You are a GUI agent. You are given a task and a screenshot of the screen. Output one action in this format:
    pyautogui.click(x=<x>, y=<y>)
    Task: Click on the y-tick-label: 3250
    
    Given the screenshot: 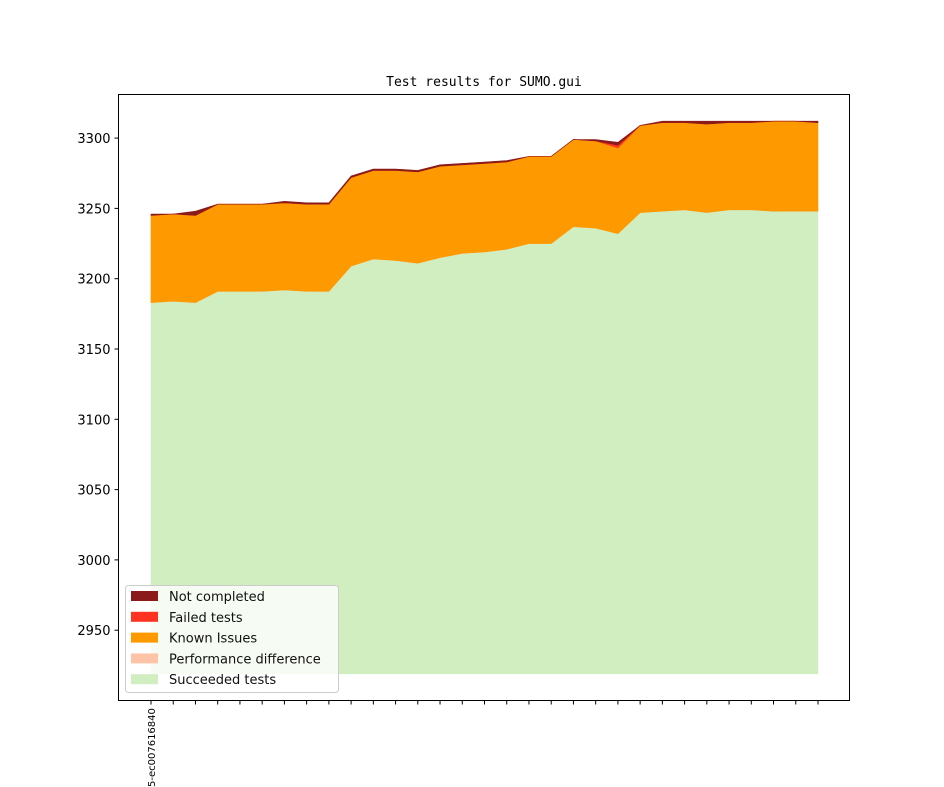 What is the action you would take?
    pyautogui.click(x=93, y=209)
    